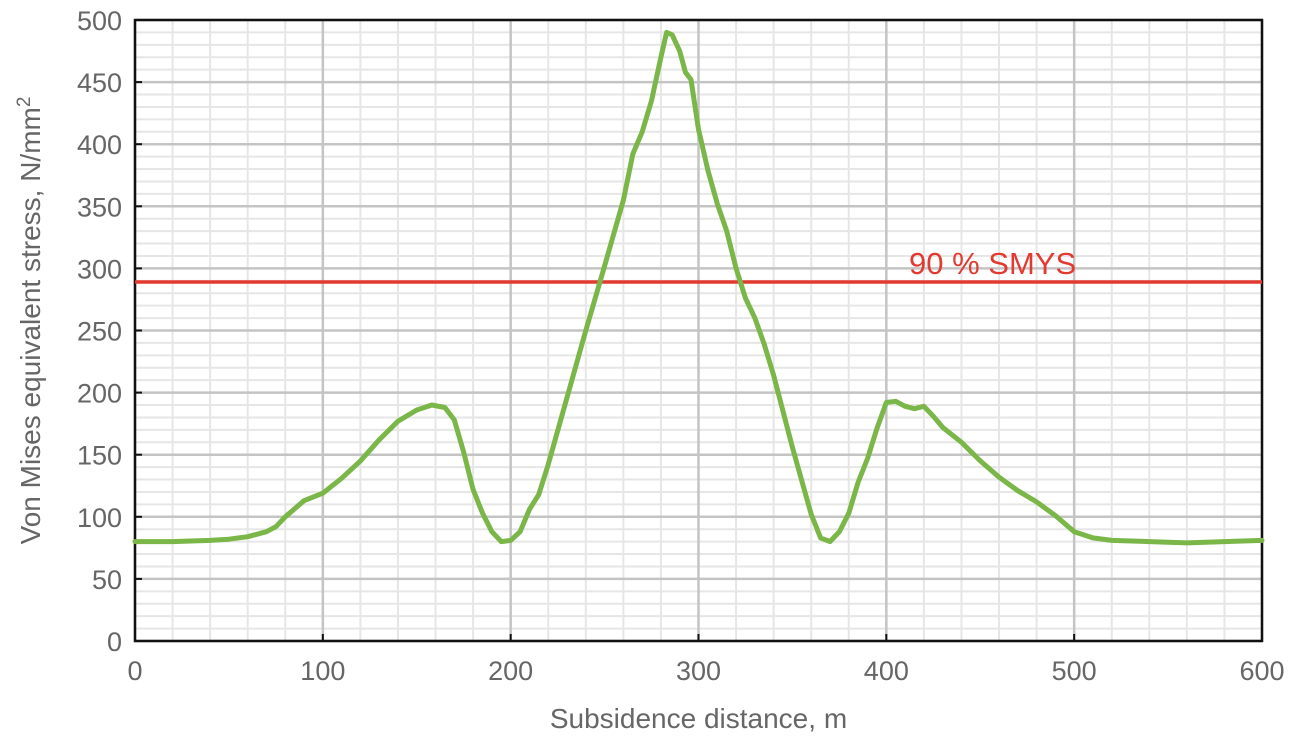 This screenshot has width=1292, height=738. I want to click on y-tick-label: 150, so click(99, 456).